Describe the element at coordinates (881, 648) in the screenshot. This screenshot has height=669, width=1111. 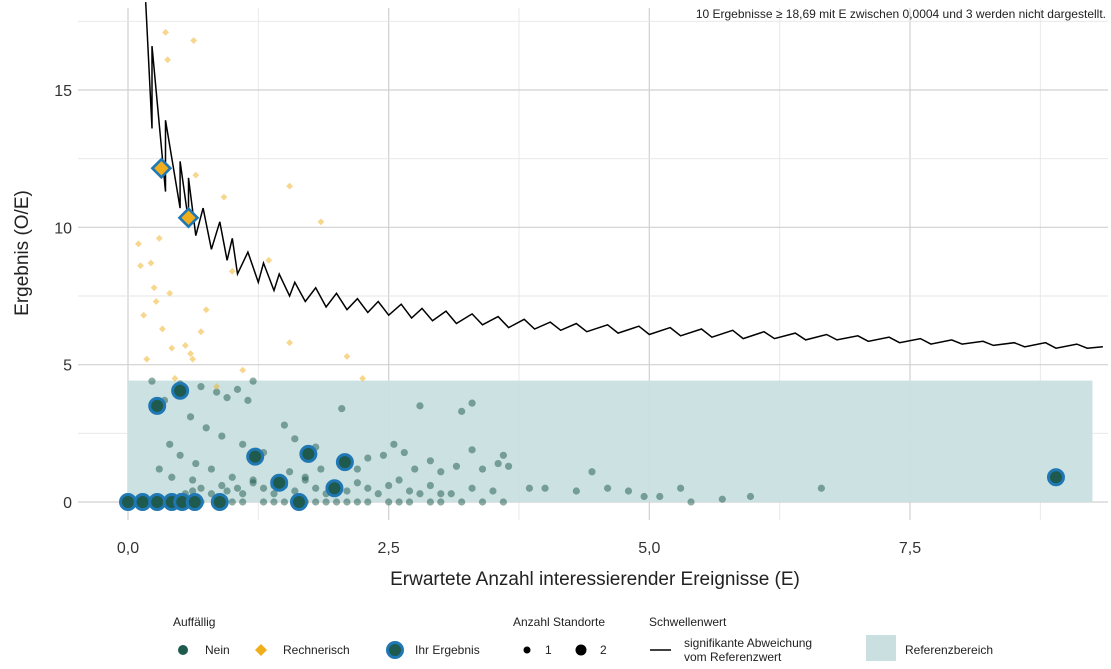
I see `legend-marker-referenzbereich` at that location.